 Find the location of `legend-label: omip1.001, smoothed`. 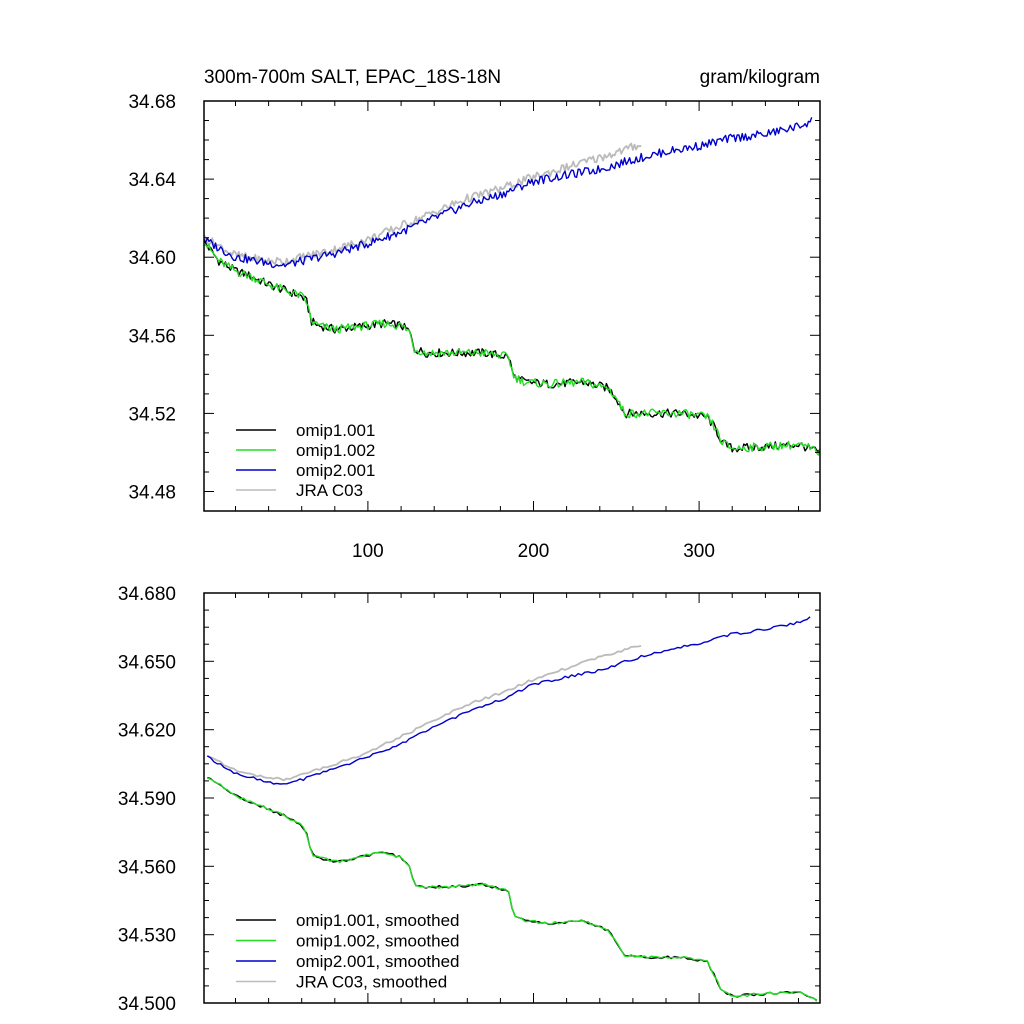

legend-label: omip1.001, smoothed is located at coordinates (378, 920).